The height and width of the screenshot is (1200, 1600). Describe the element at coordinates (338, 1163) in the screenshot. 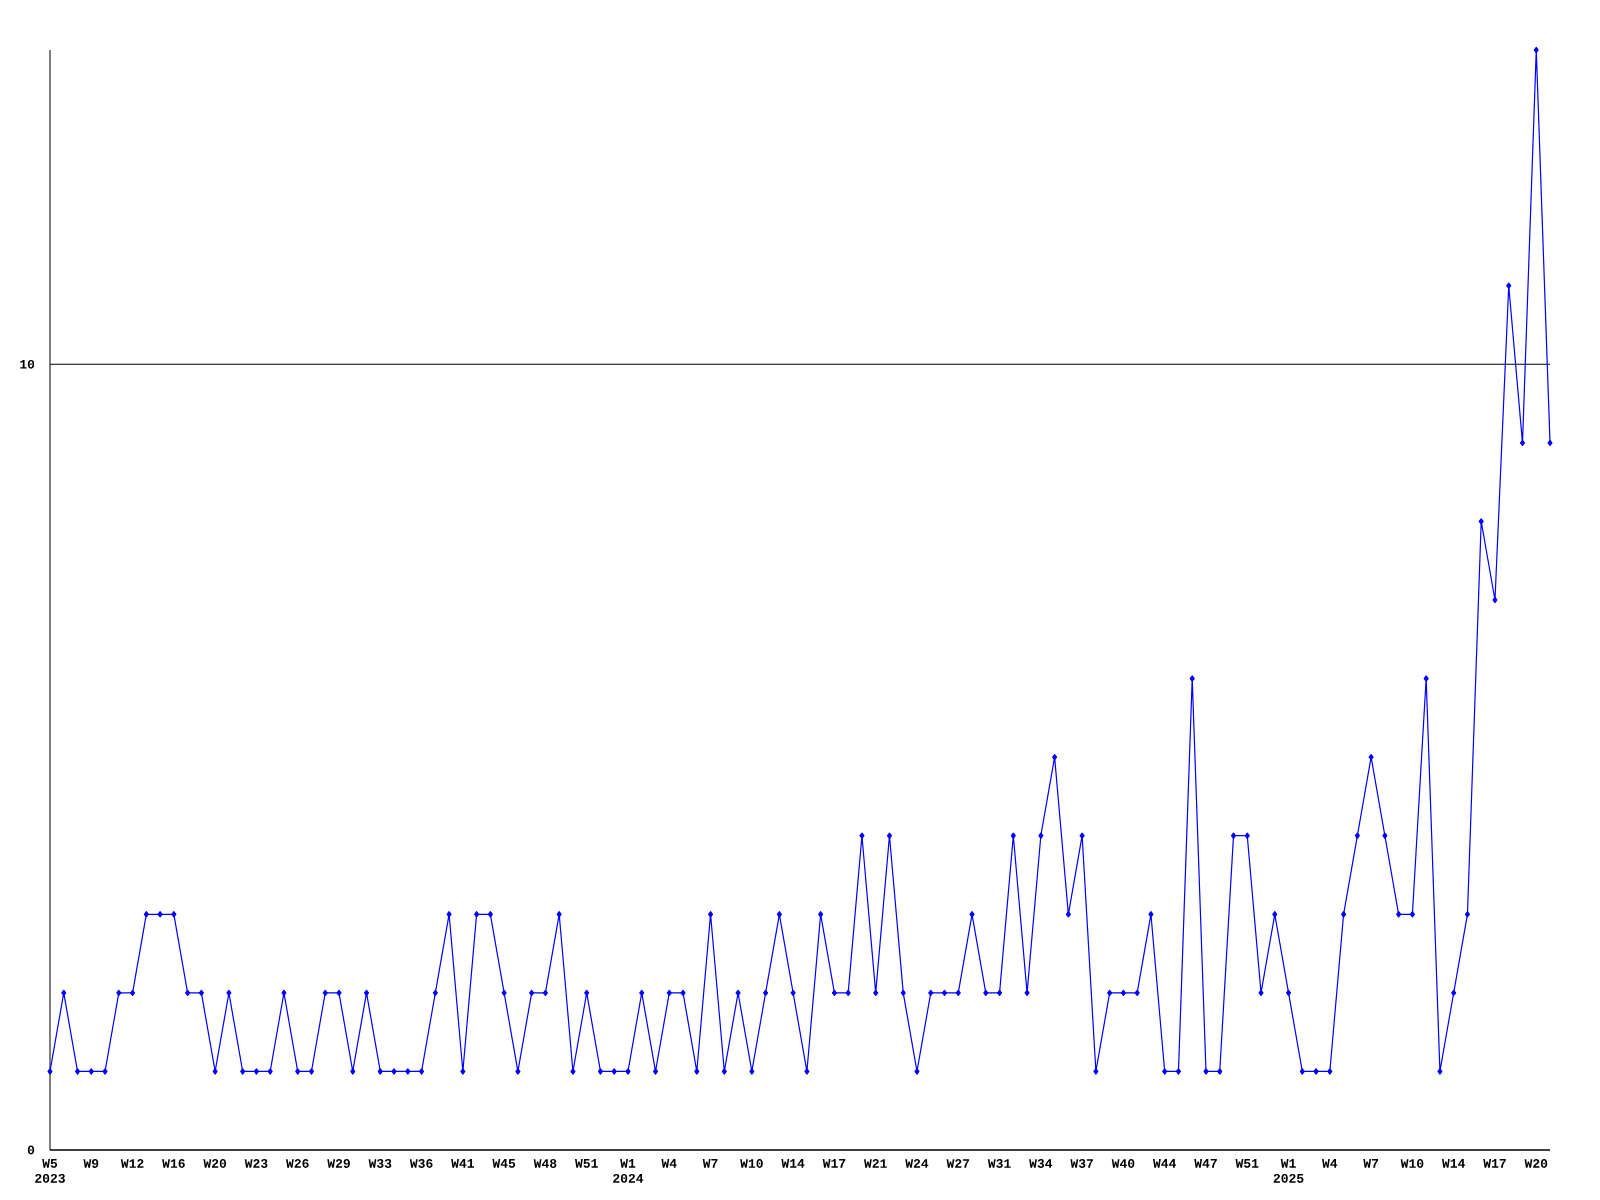

I see `x-tick-label: W29` at that location.